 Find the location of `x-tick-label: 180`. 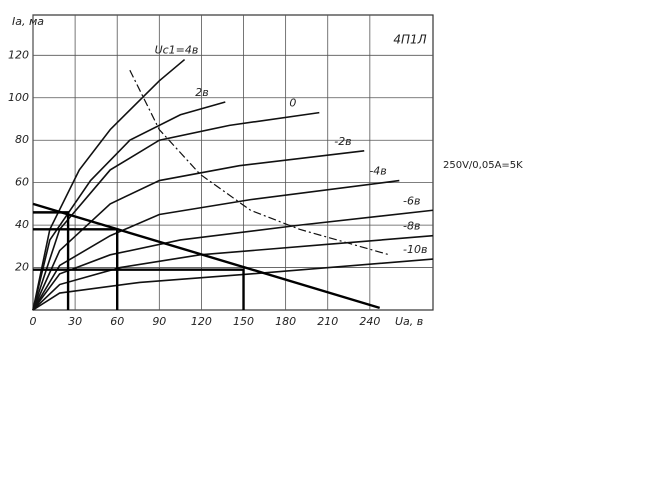

x-tick-label: 180 is located at coordinates (285, 321).